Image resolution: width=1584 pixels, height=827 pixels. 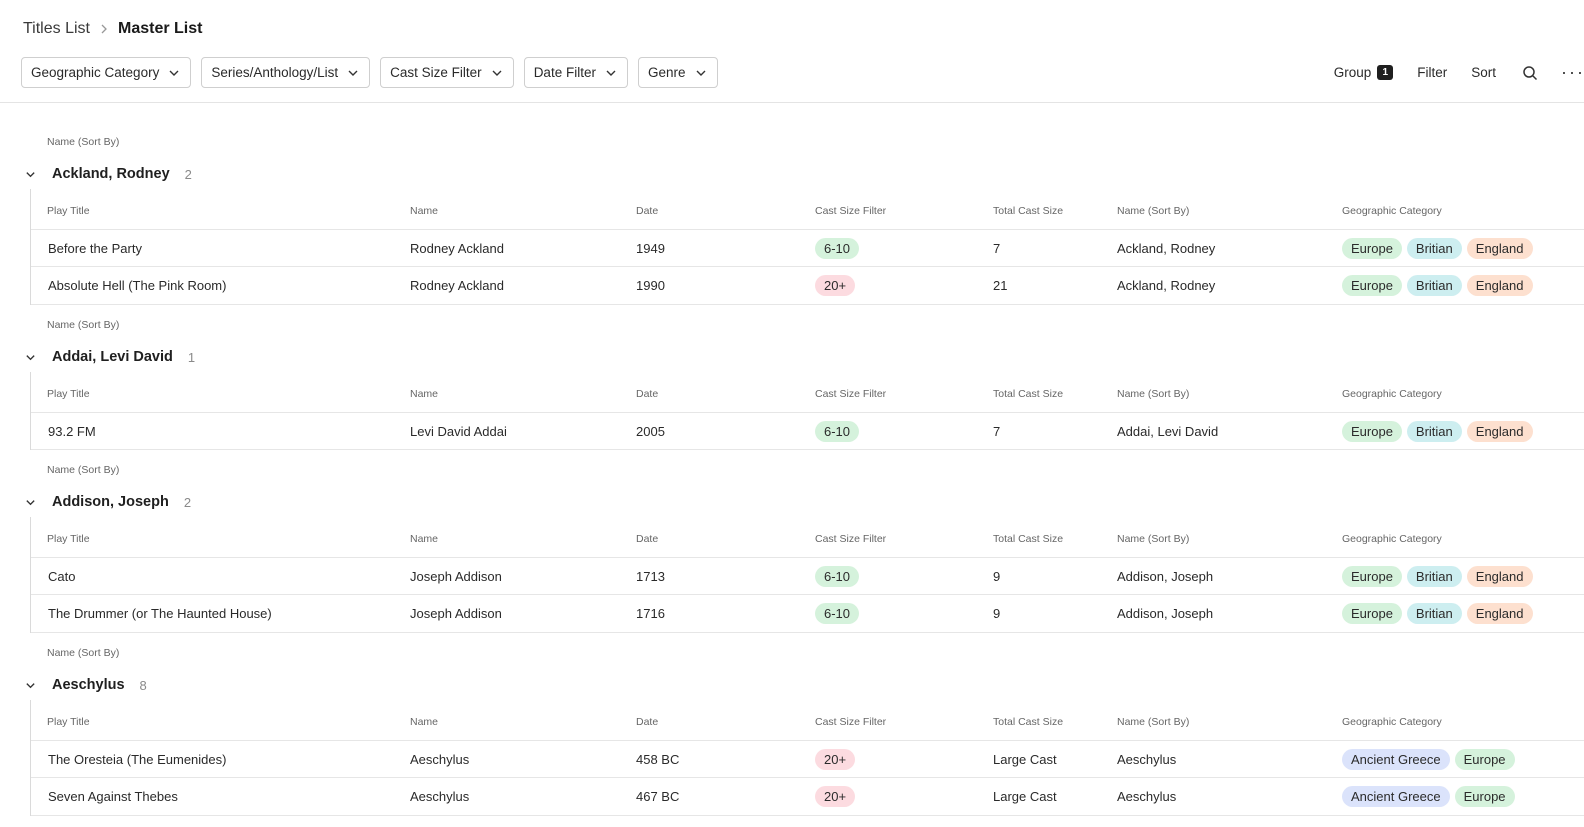 I want to click on group-count-badge: 1, so click(x=1385, y=72).